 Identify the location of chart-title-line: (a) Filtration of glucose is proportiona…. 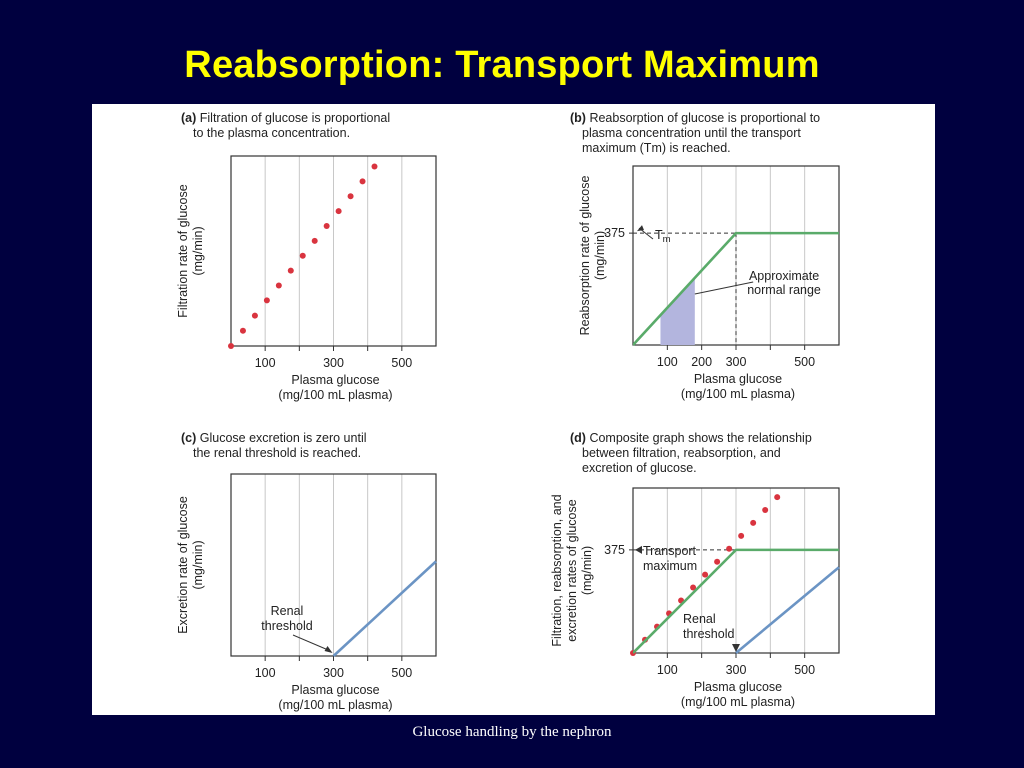
(285, 118).